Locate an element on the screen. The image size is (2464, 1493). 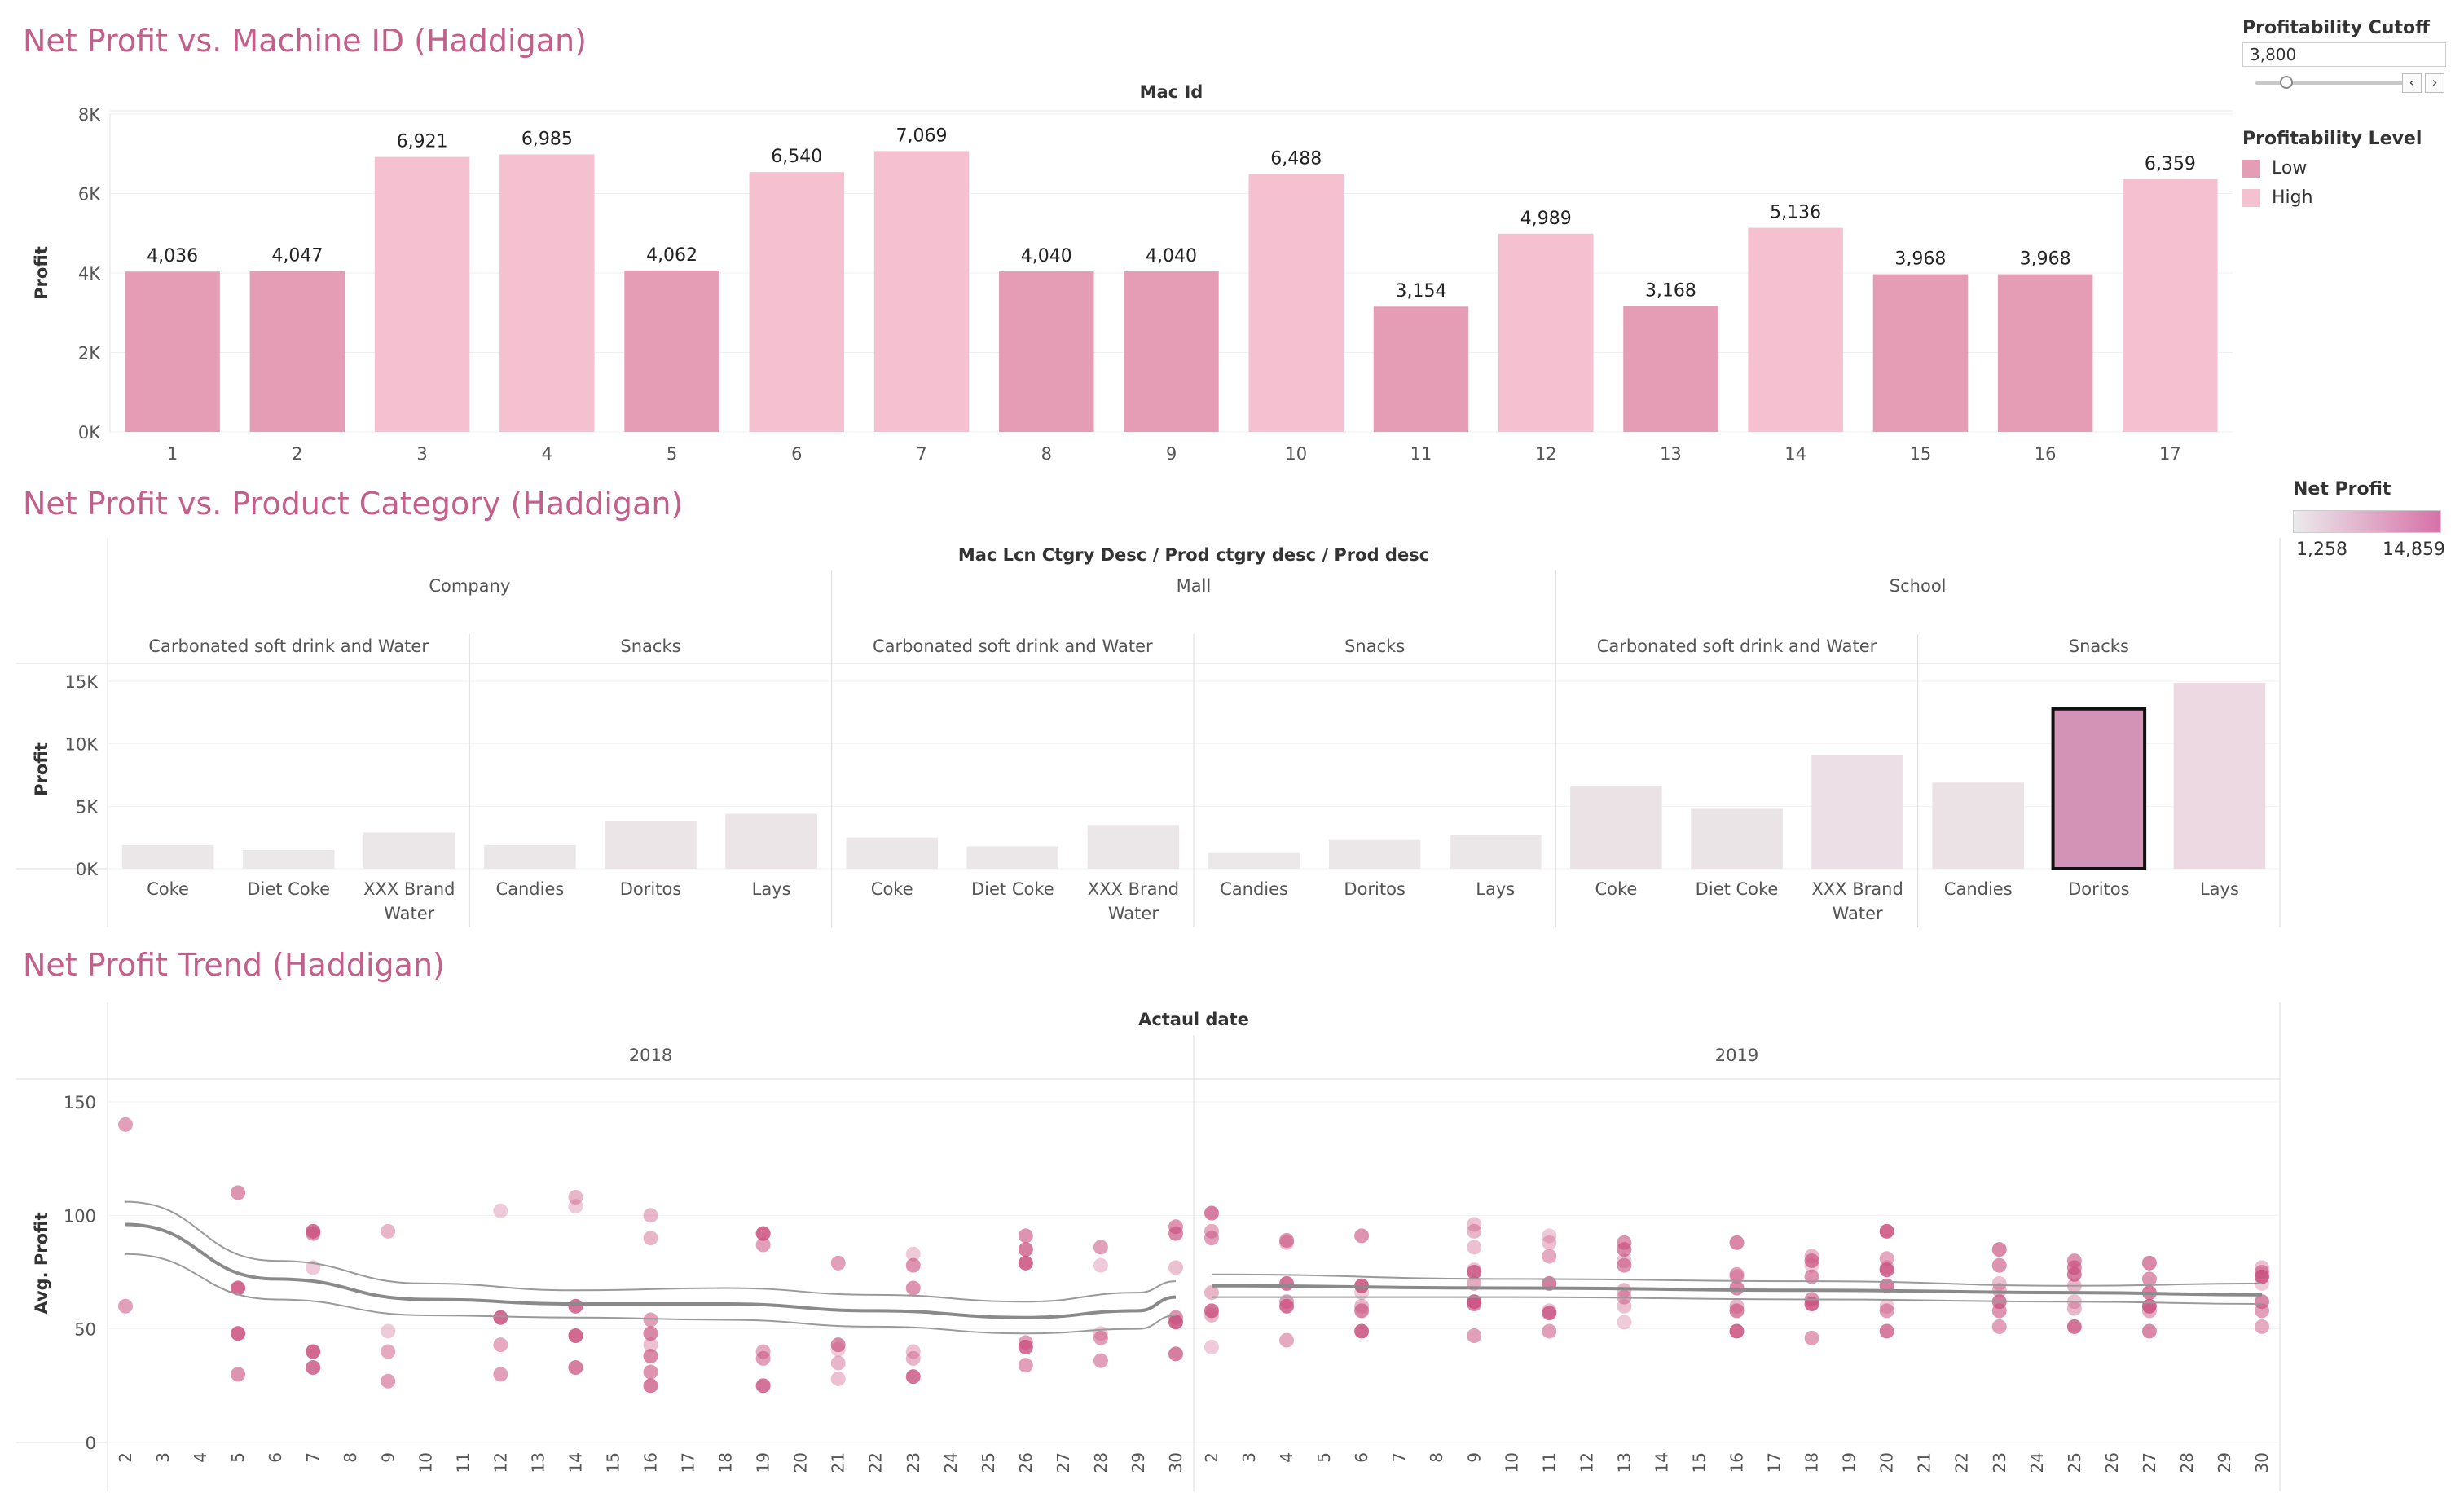
profitability-cutoff-slider-thumb is located at coordinates (2286, 82).